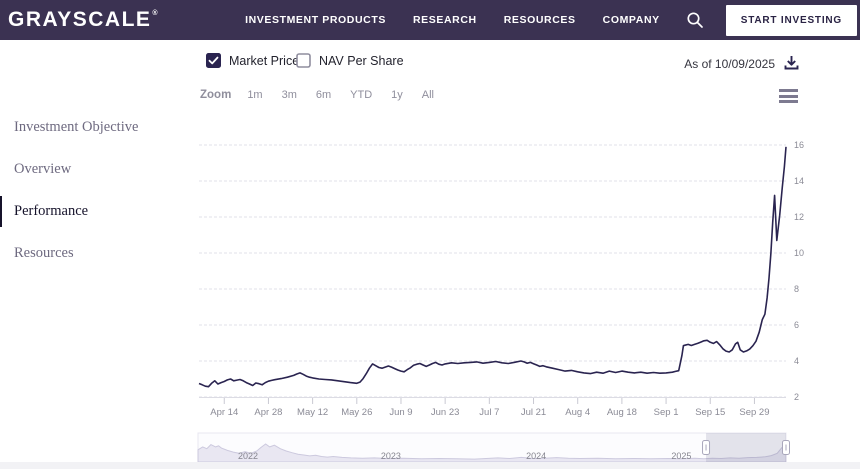  Describe the element at coordinates (315, 20) in the screenshot. I see `nav-item-investment-products: INVESTMENT PRODUCTS` at that location.